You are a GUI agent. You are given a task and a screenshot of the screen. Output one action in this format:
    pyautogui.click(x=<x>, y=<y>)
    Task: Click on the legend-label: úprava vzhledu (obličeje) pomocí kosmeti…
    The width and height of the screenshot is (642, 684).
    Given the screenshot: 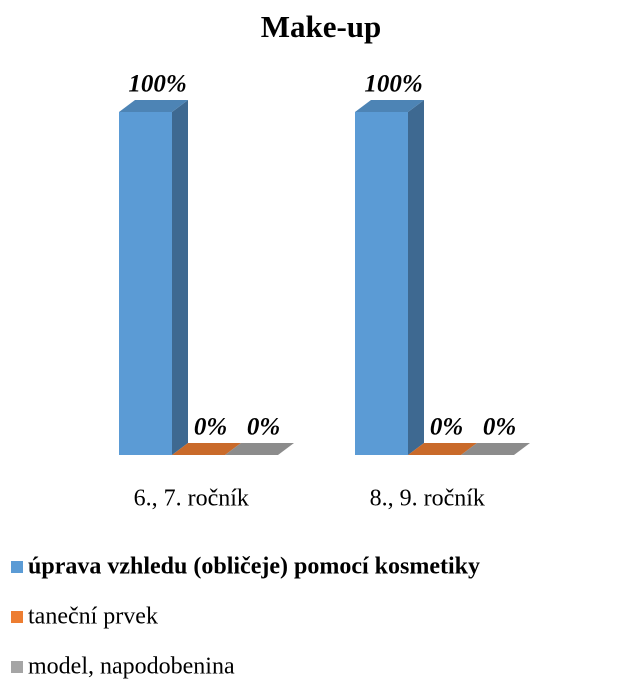 What is the action you would take?
    pyautogui.click(x=254, y=567)
    